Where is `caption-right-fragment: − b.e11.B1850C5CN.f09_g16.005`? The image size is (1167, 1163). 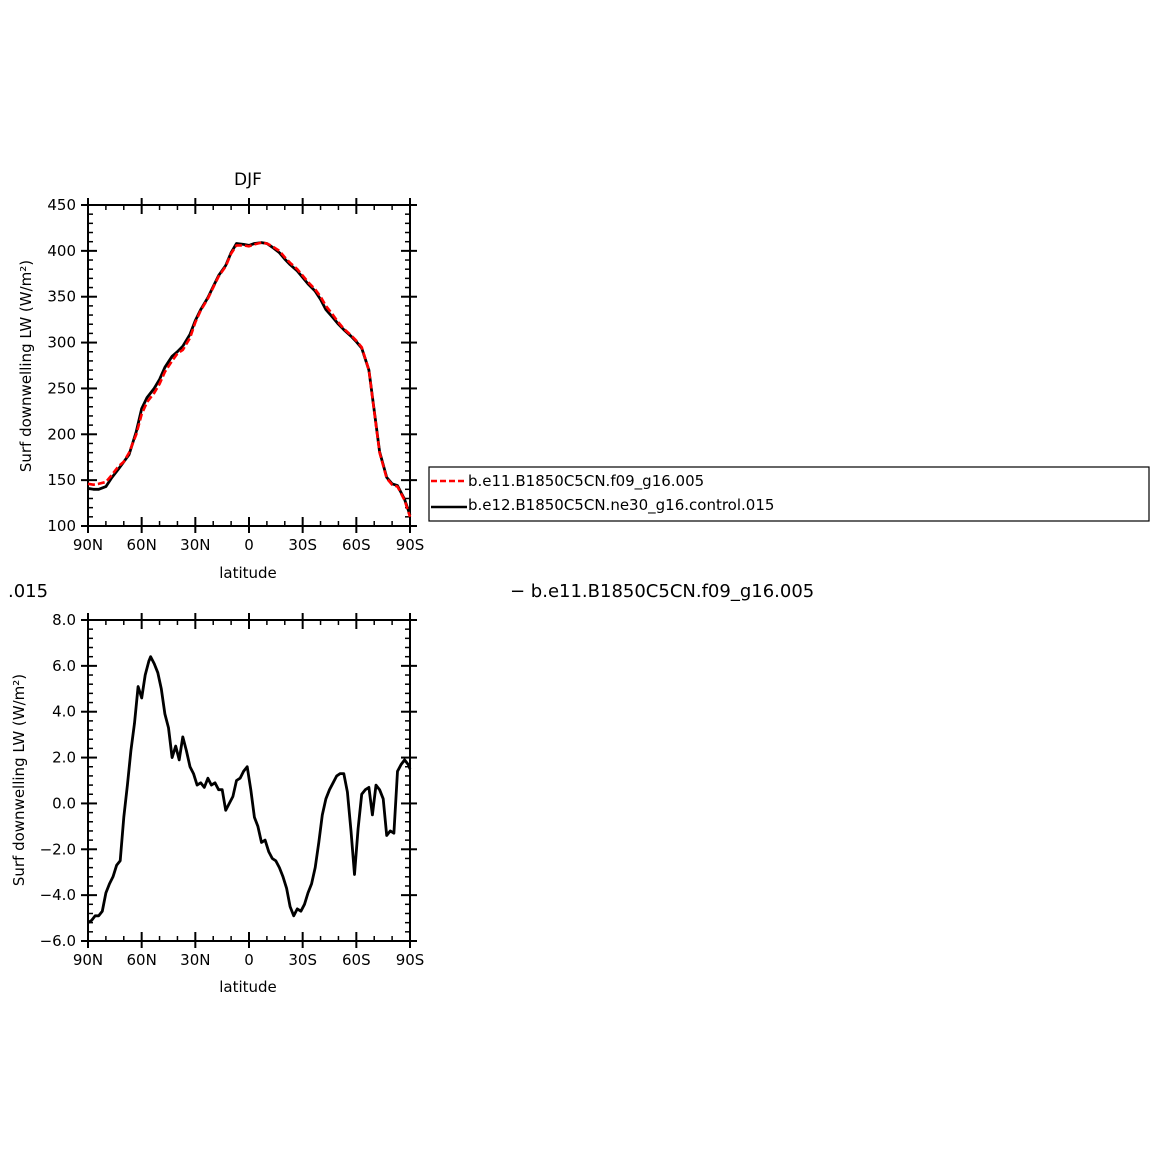
caption-right-fragment: − b.e11.B1850C5CN.f09_g16.005 is located at coordinates (662, 591).